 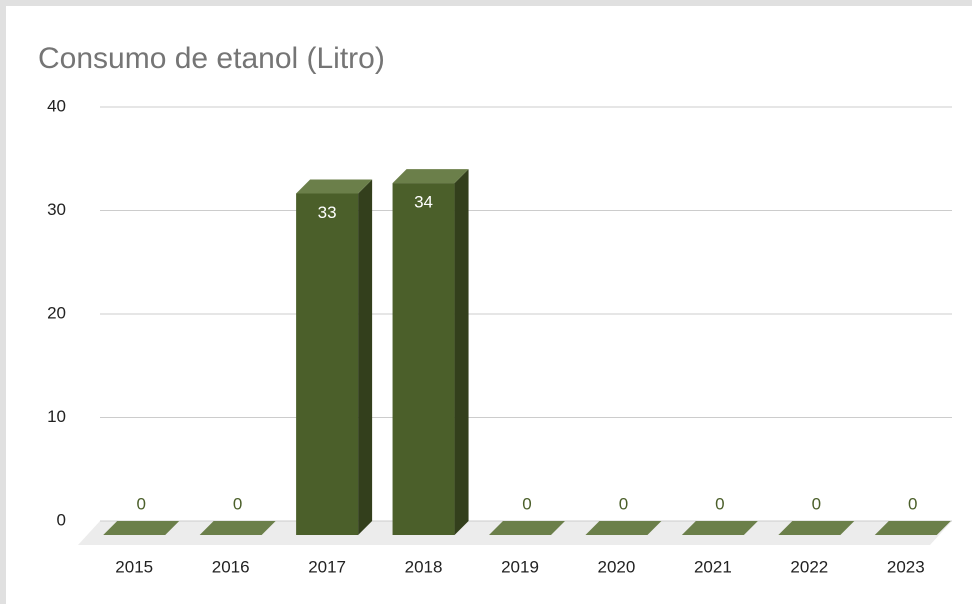 What do you see at coordinates (713, 566) in the screenshot?
I see `x-tick-label: 2021` at bounding box center [713, 566].